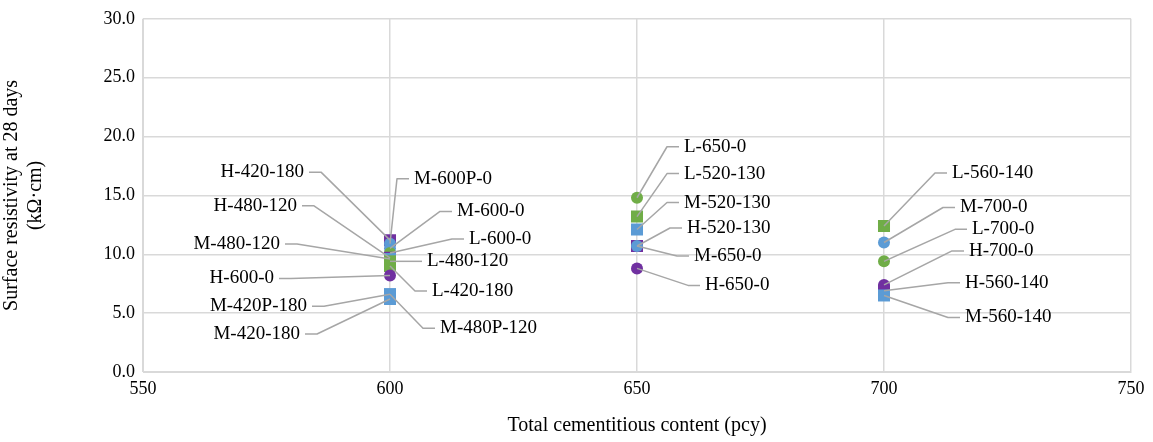 The height and width of the screenshot is (442, 1153). Describe the element at coordinates (500, 238) in the screenshot. I see `annotation: L-600-0` at that location.